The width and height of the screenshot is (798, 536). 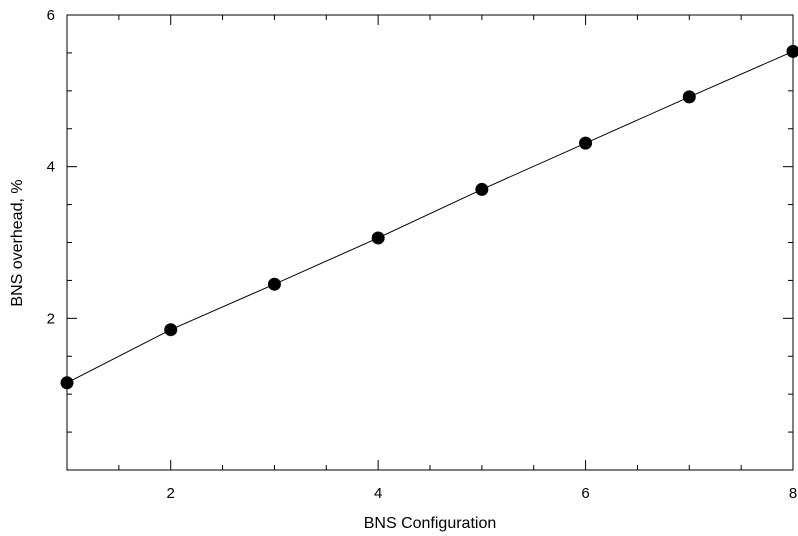 What do you see at coordinates (378, 493) in the screenshot?
I see `x-tick-label: 4` at bounding box center [378, 493].